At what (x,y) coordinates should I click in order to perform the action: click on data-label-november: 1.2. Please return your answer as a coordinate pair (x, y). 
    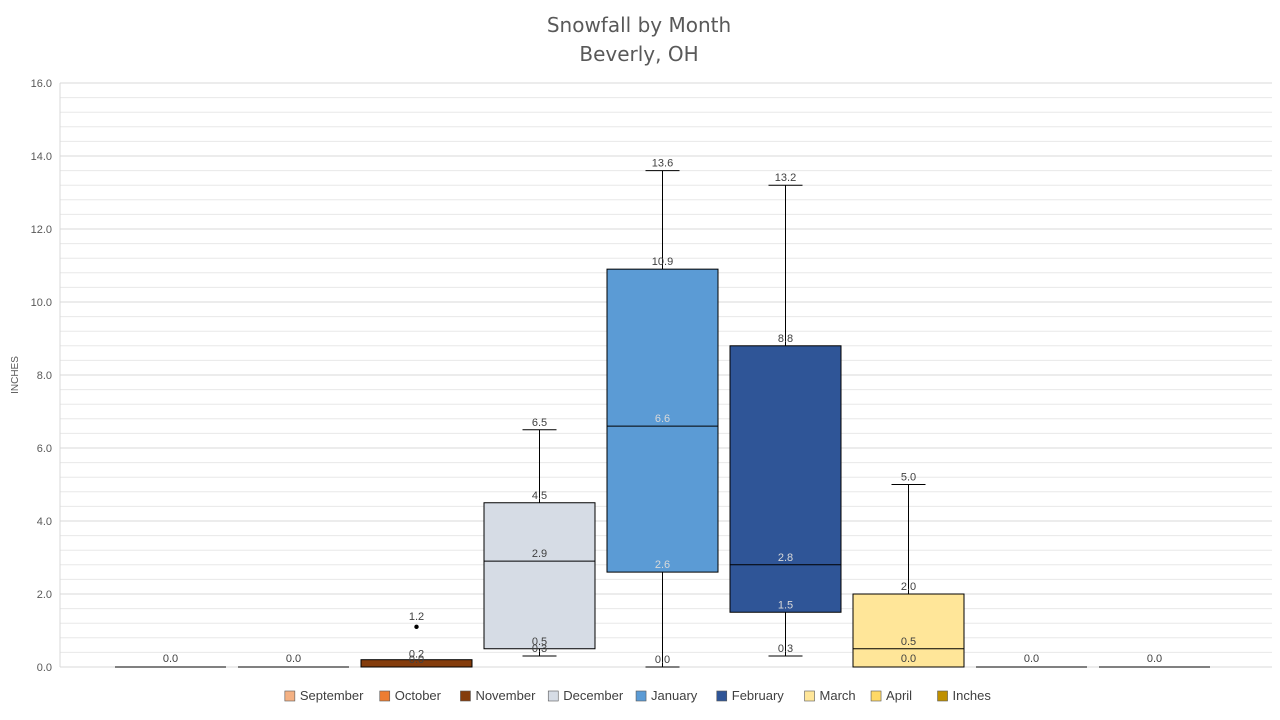
    Looking at the image, I should click on (416, 617).